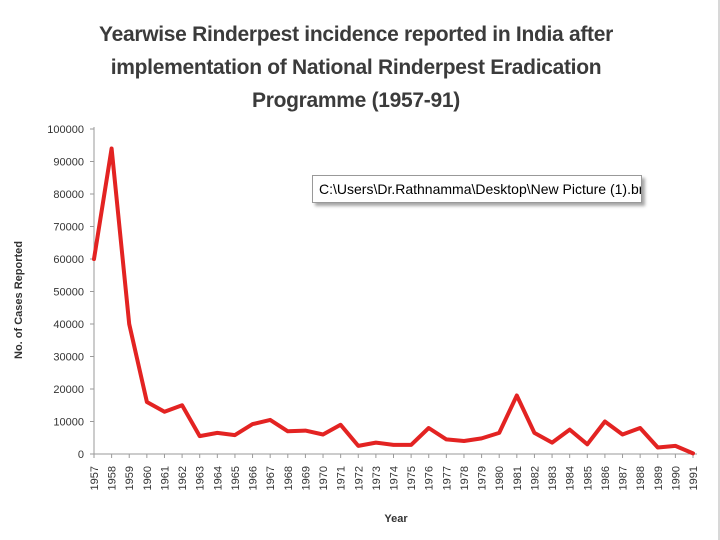  I want to click on x-tick-label: 1981, so click(518, 478).